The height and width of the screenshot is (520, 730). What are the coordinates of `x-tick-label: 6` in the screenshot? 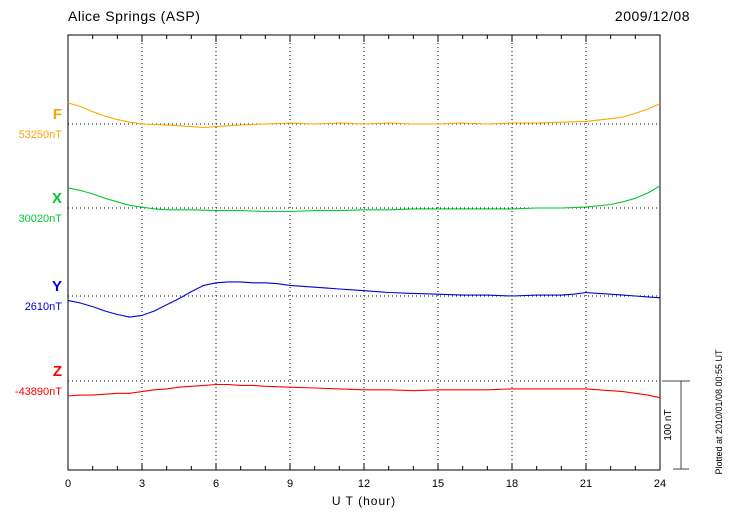 It's located at (216, 484).